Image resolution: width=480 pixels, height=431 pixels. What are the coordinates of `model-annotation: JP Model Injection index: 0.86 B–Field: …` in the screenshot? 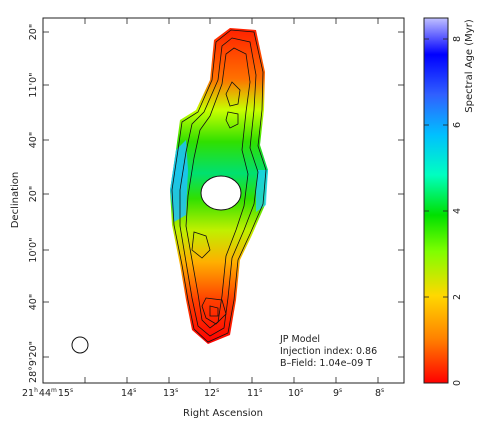 It's located at (328, 351).